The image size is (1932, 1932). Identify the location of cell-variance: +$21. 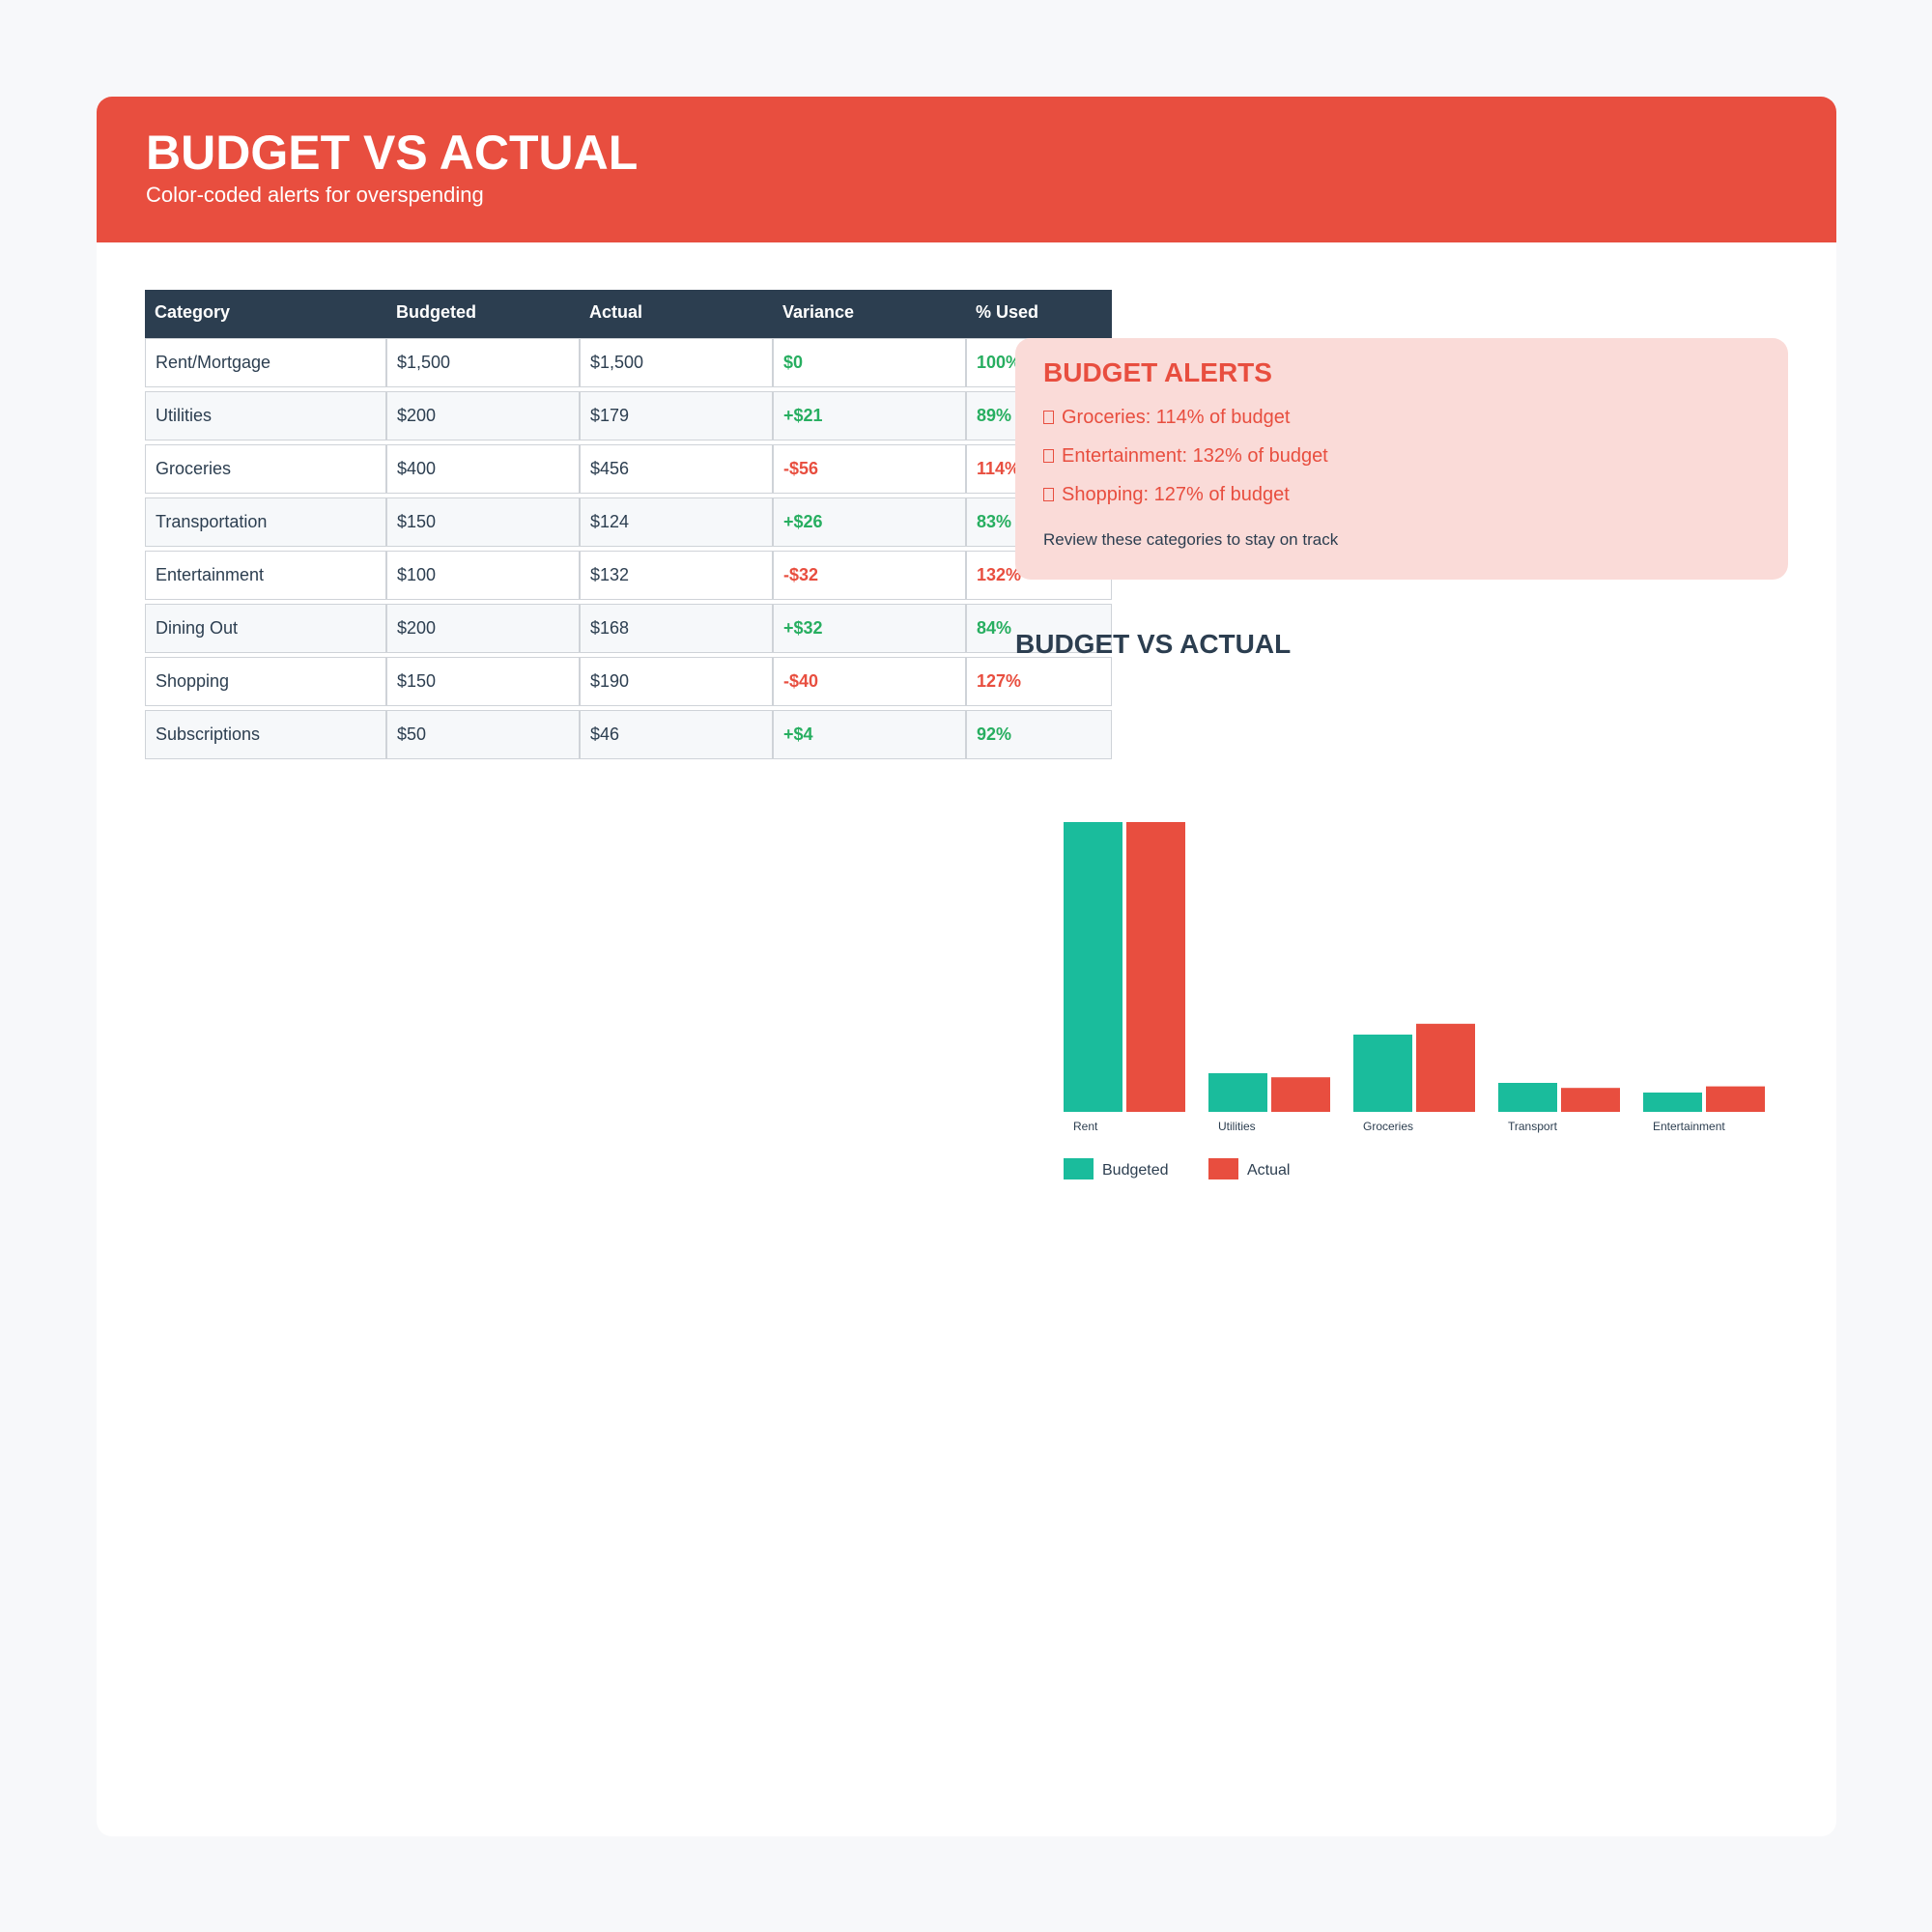
(869, 415).